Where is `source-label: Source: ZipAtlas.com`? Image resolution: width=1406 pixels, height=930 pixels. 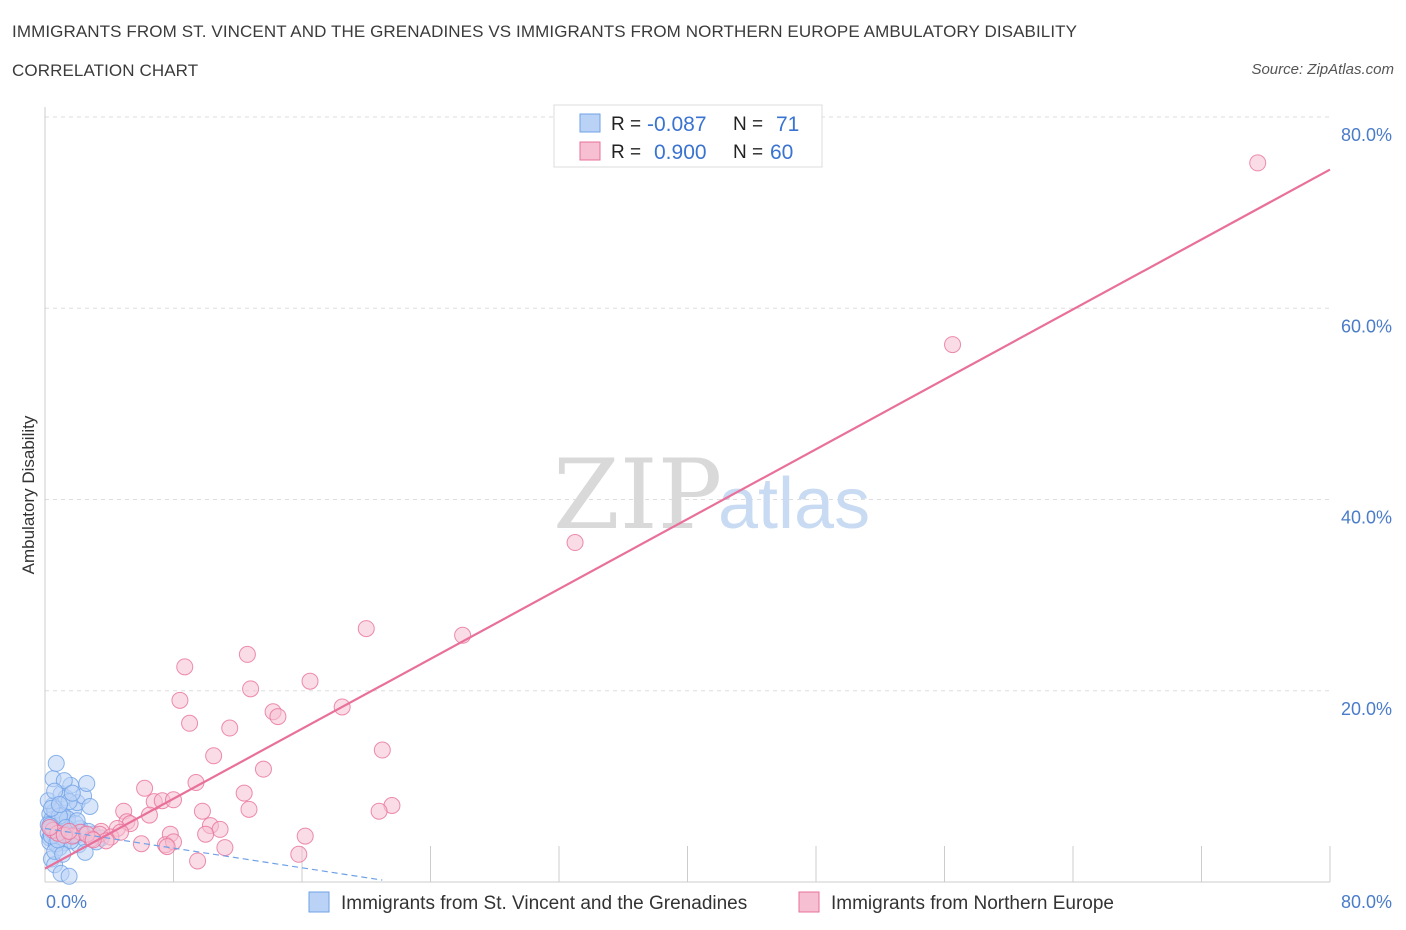
source-label: Source: ZipAtlas.com is located at coordinates (1322, 69).